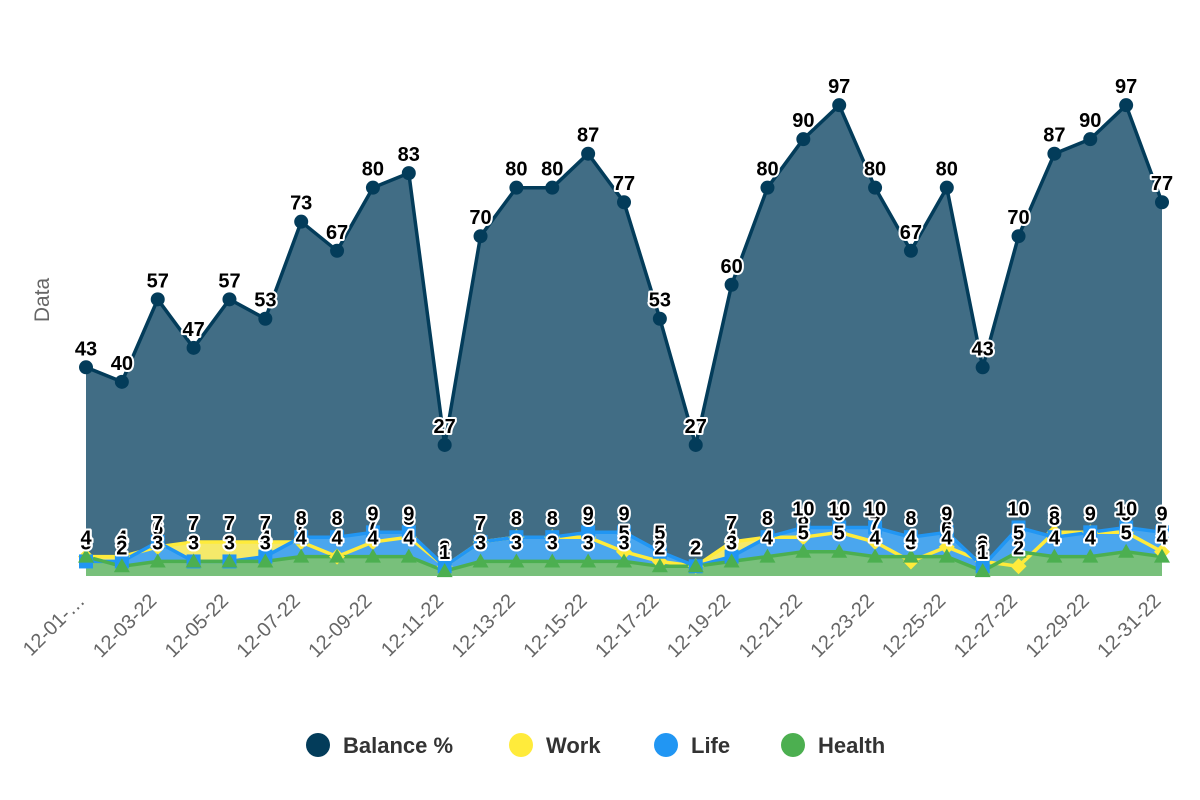 Image resolution: width=1200 pixels, height=800 pixels. I want to click on data-label-work-30: 5, so click(1161, 534).